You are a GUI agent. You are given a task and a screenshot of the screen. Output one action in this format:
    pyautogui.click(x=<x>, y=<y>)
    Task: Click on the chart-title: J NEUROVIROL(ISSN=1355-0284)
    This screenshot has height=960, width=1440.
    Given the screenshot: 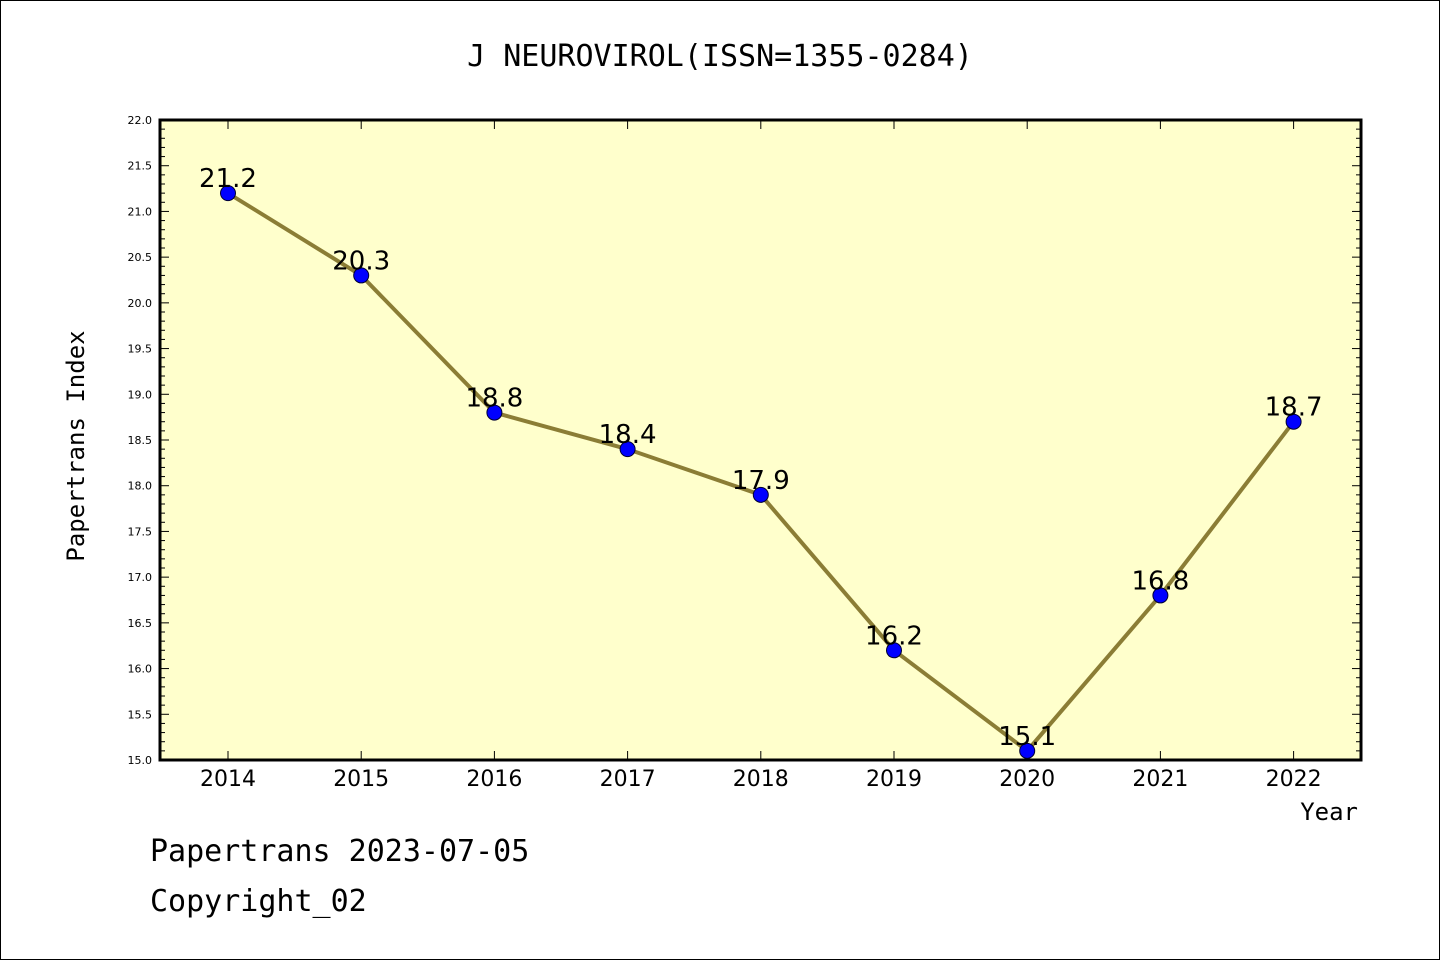 What is the action you would take?
    pyautogui.click(x=720, y=56)
    